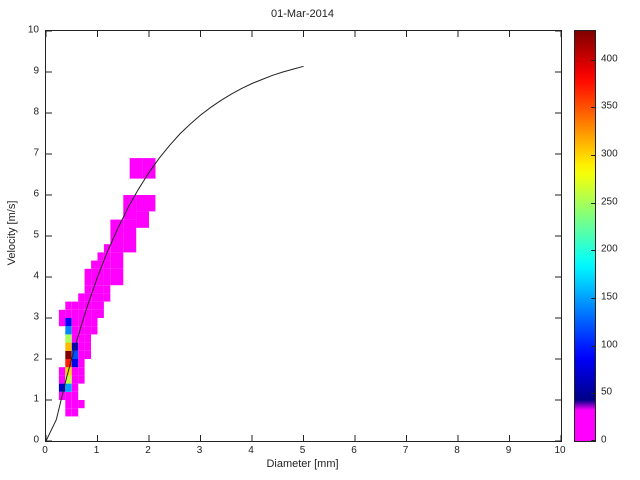  I want to click on y-tick-label: 9, so click(36, 71).